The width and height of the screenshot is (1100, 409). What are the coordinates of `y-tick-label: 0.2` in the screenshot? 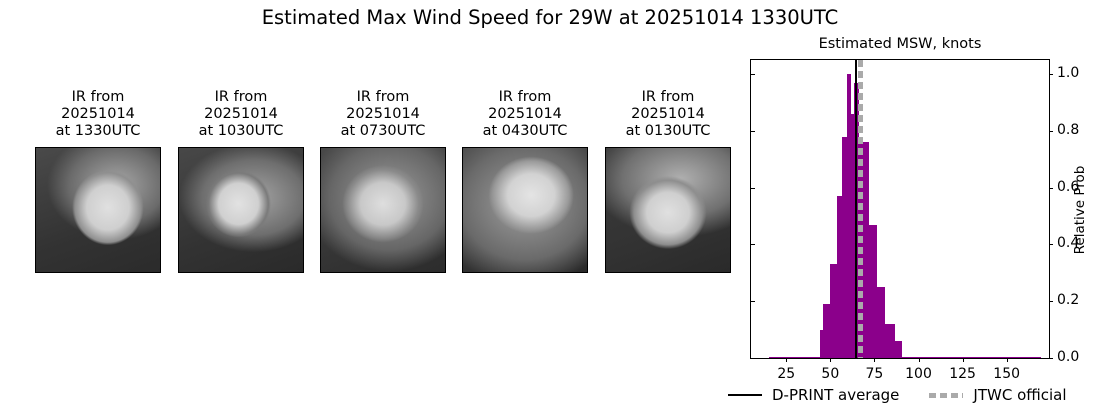 It's located at (1068, 300).